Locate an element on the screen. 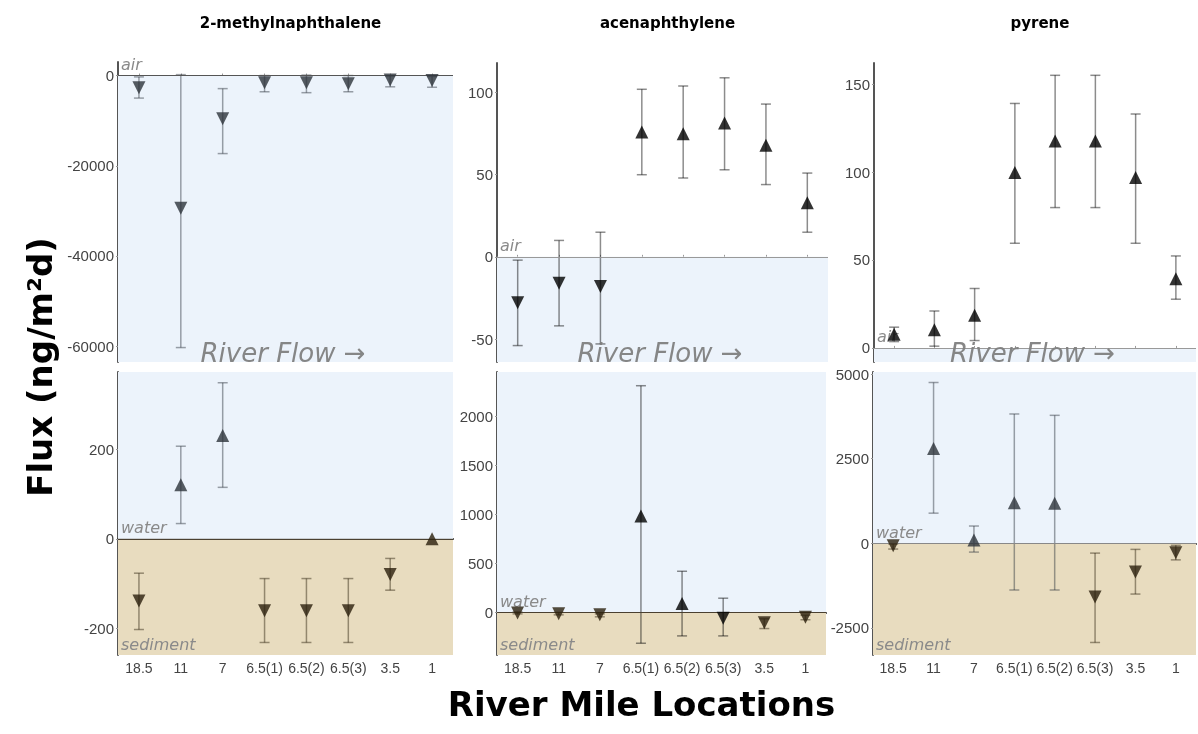  y-tick-label: -40000 is located at coordinates (90, 256).